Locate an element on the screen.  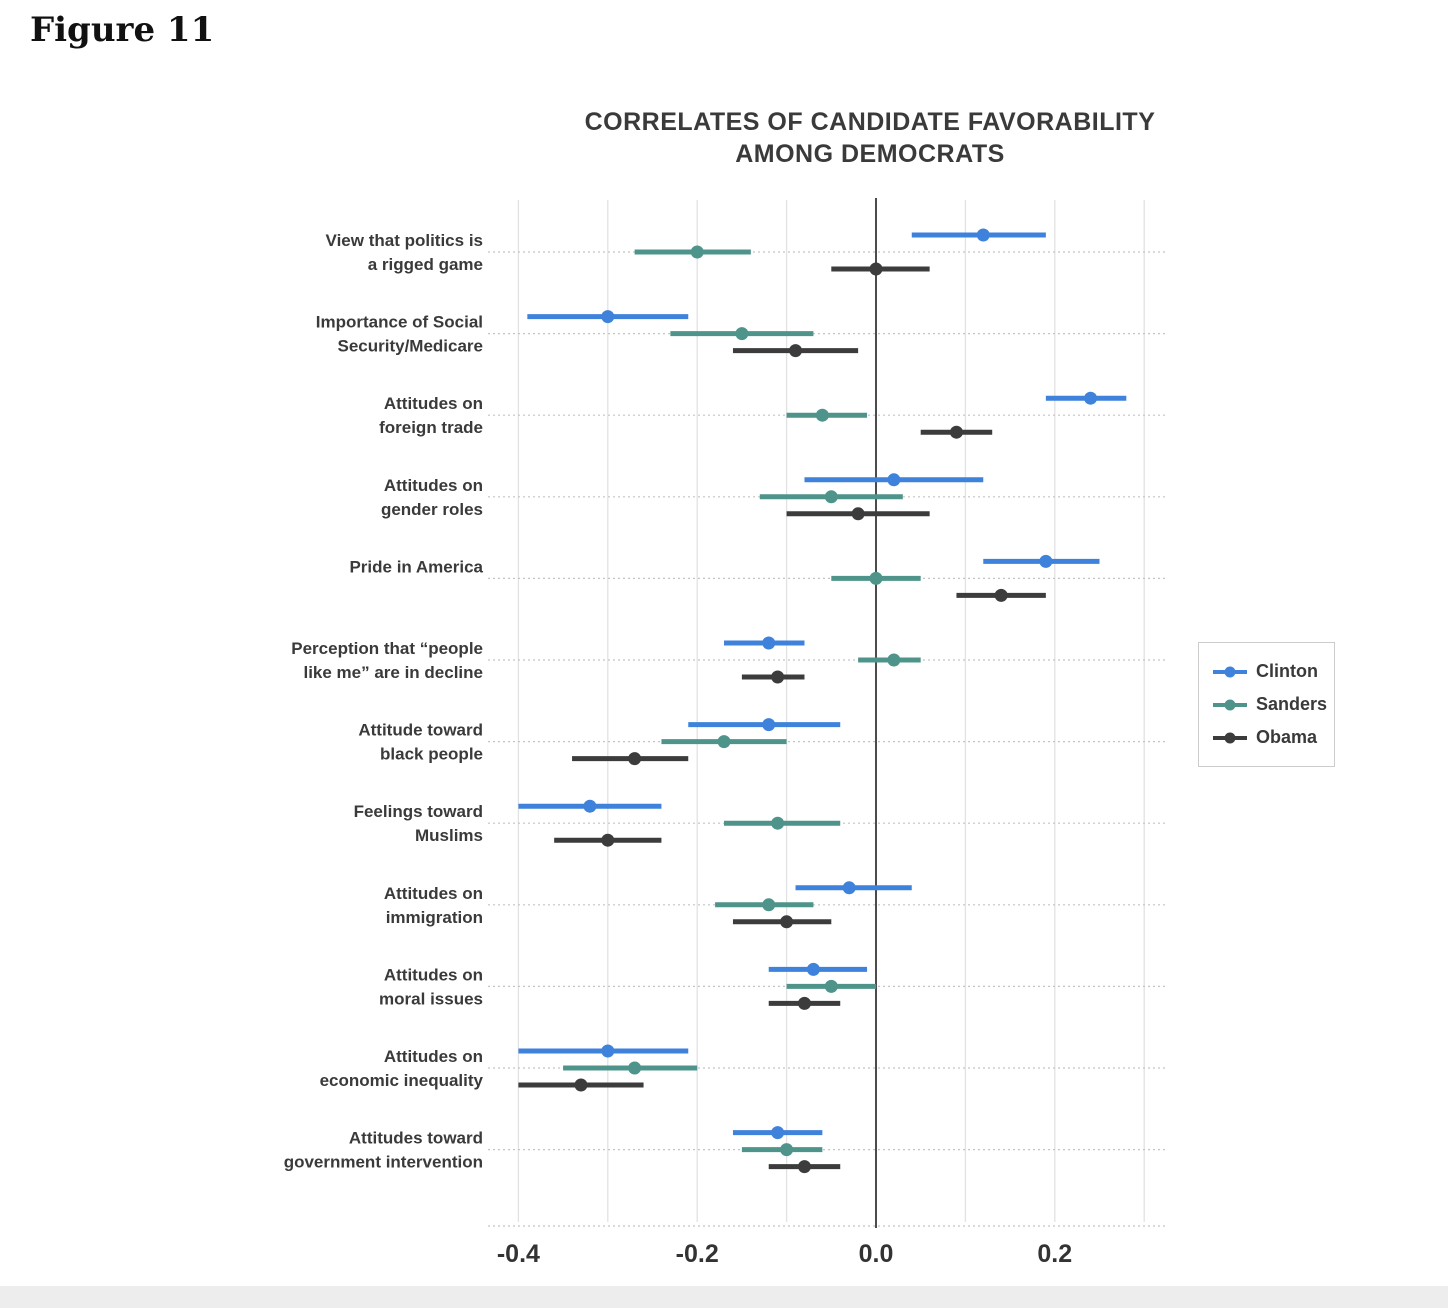
legend-entry-clinton: Clinton is located at coordinates (1267, 671).